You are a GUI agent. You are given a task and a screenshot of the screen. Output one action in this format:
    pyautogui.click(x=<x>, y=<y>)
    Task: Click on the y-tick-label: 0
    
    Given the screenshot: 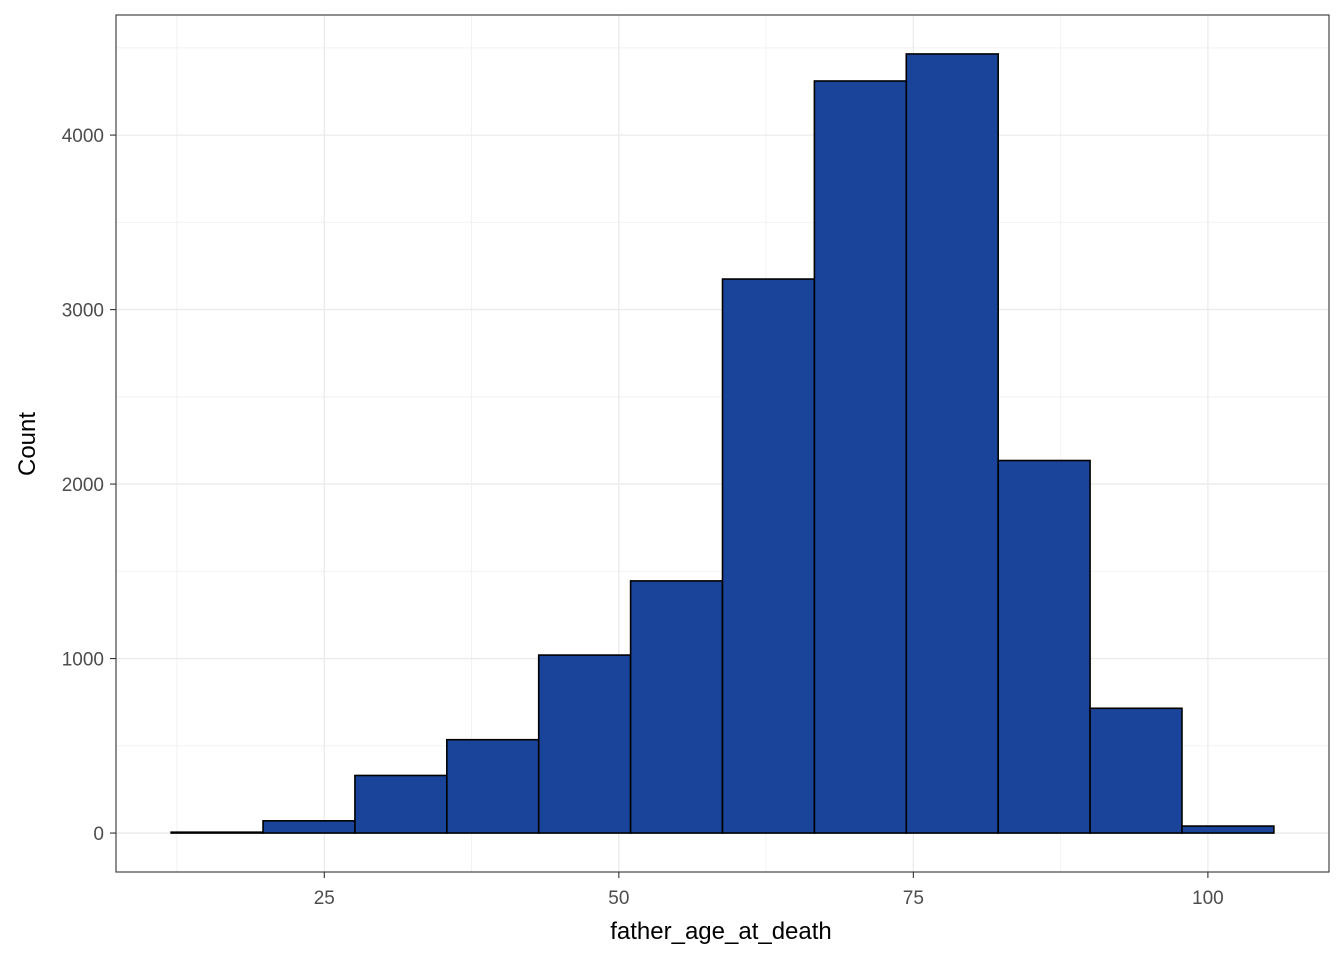 What is the action you would take?
    pyautogui.click(x=98, y=834)
    